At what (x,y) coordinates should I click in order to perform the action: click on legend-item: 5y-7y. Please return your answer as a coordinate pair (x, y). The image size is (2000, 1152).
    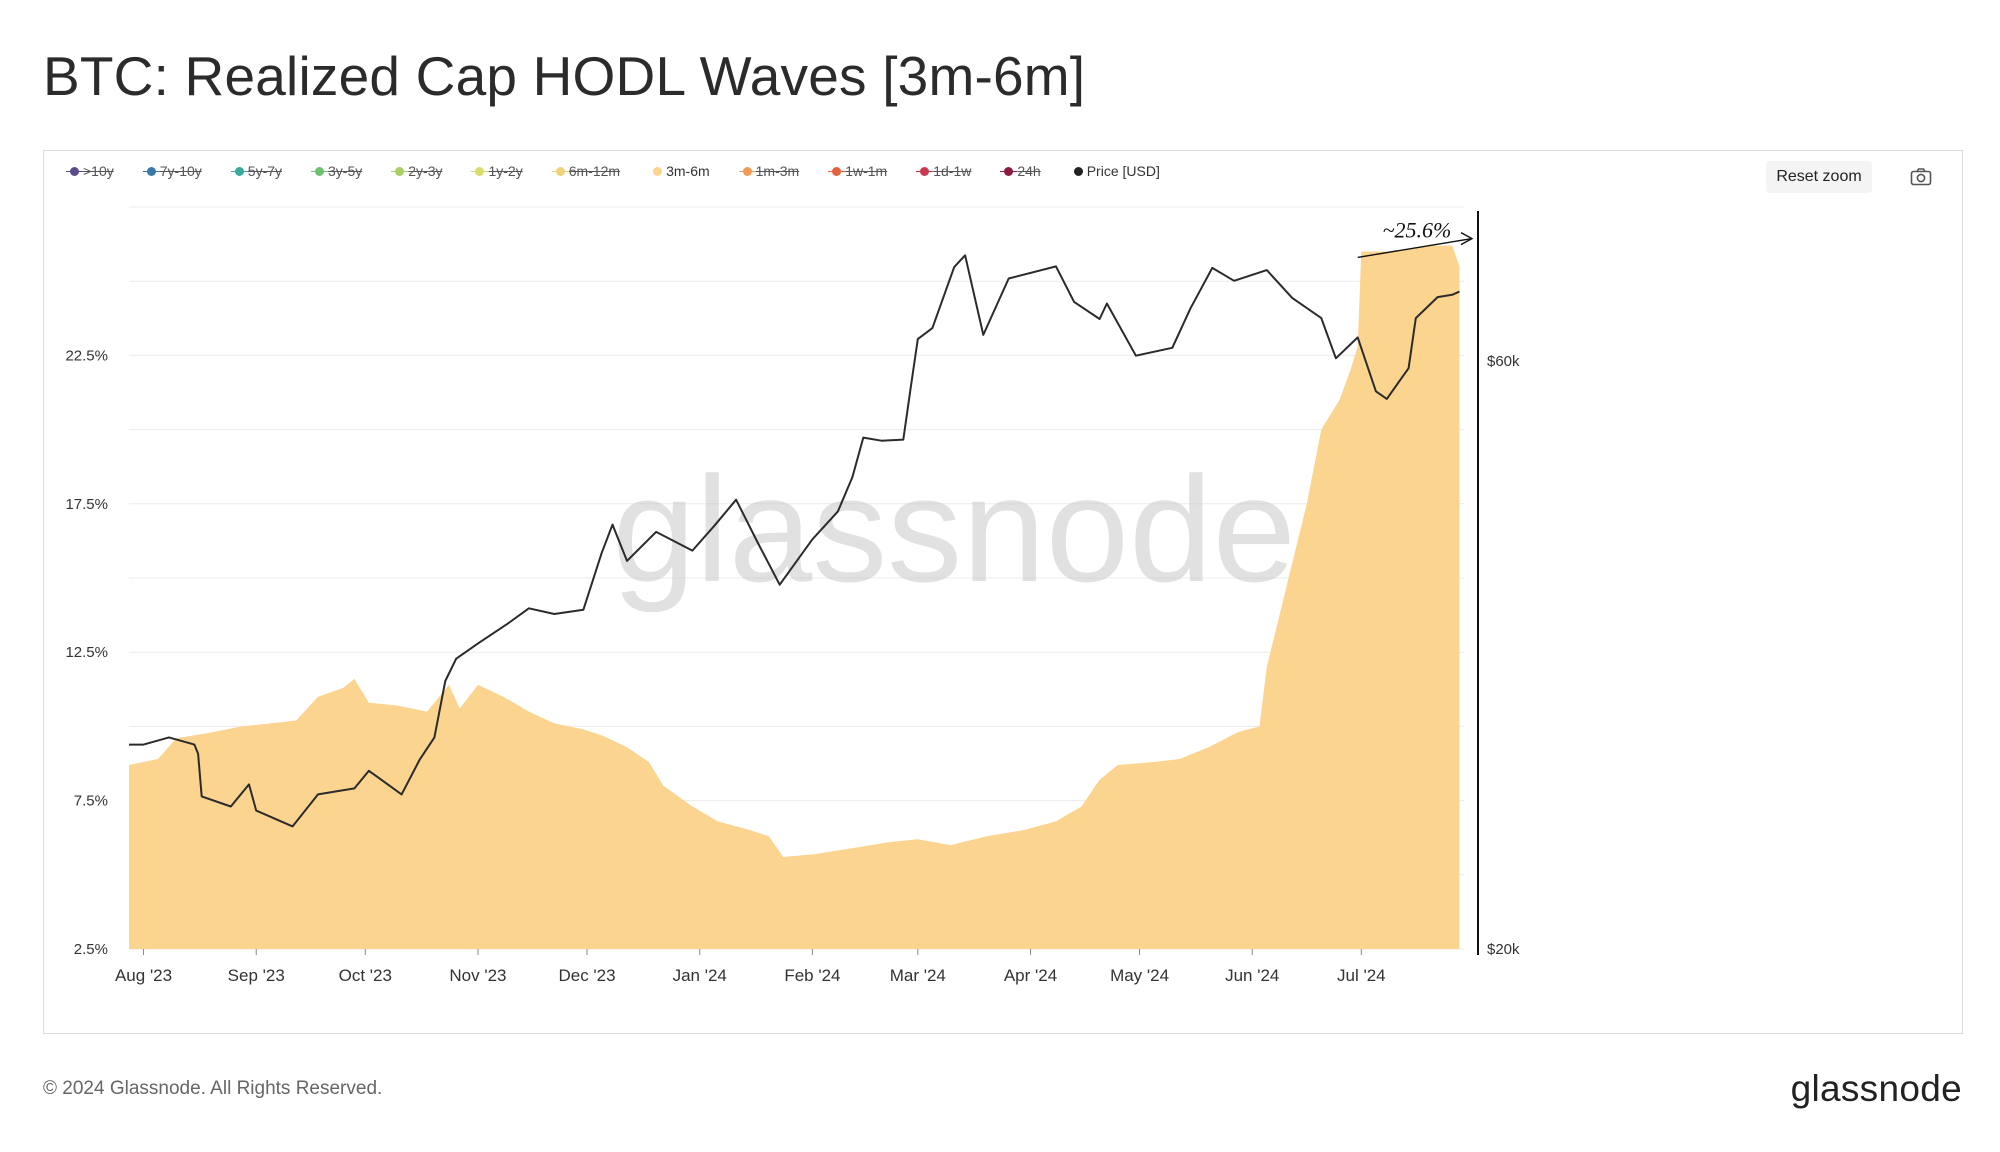
    Looking at the image, I should click on (256, 171).